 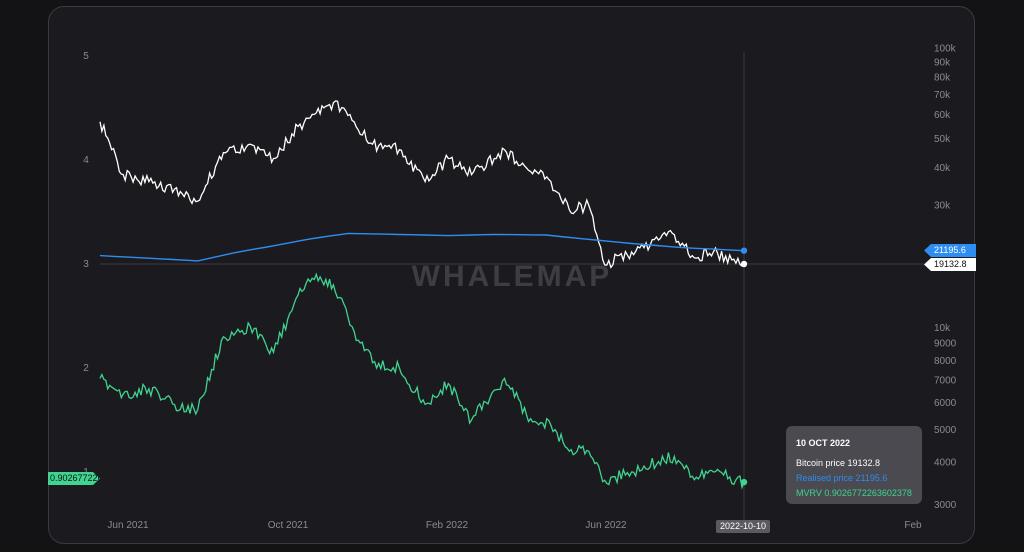 I want to click on left-tick-label: 5, so click(x=86, y=56).